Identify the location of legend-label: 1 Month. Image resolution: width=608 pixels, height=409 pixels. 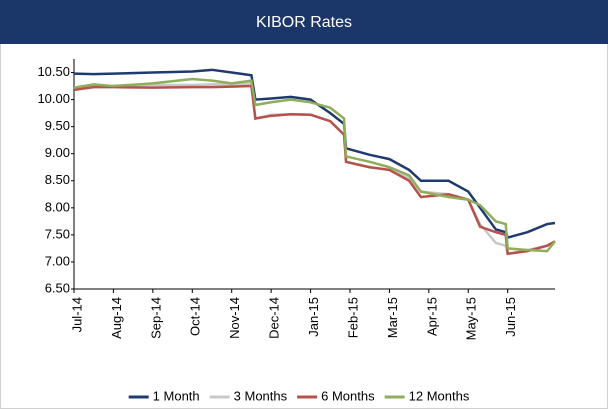
(176, 395).